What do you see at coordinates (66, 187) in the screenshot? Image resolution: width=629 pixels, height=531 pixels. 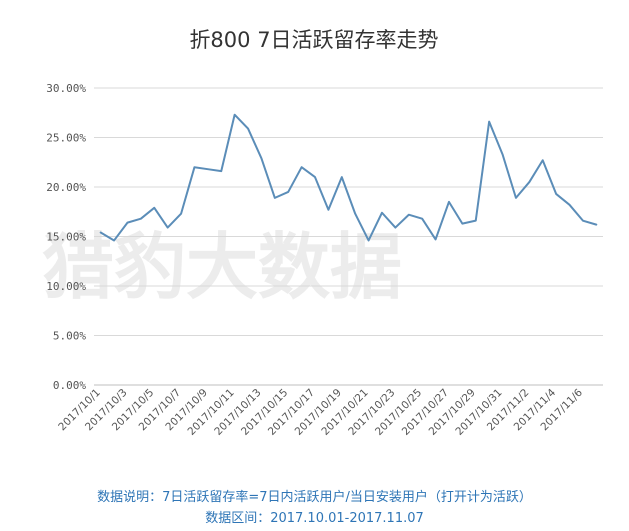 I see `y-tick-label: 20.00%` at bounding box center [66, 187].